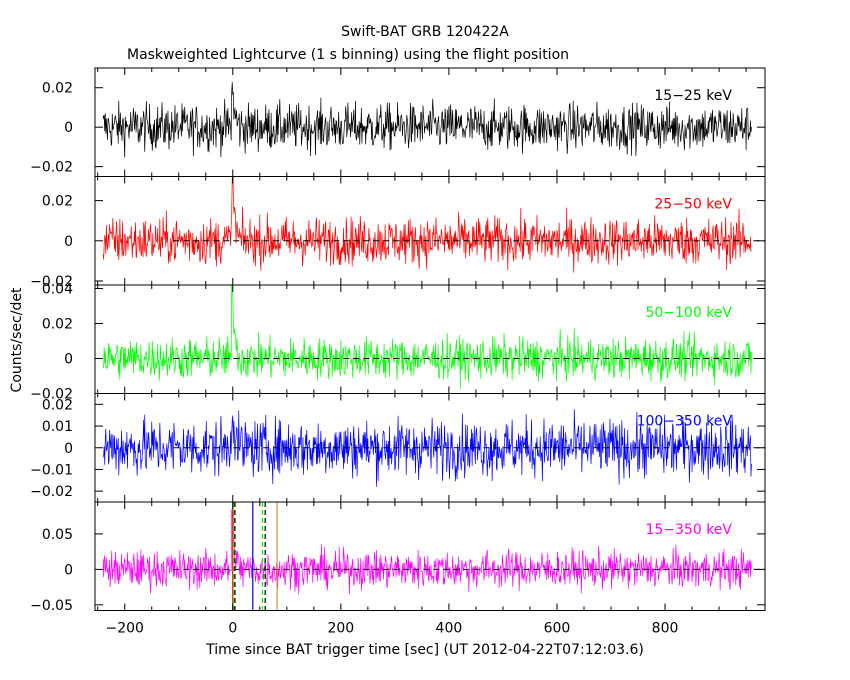 The image size is (850, 680). I want to click on y-axis-label: Counts/sec/det, so click(17, 339).